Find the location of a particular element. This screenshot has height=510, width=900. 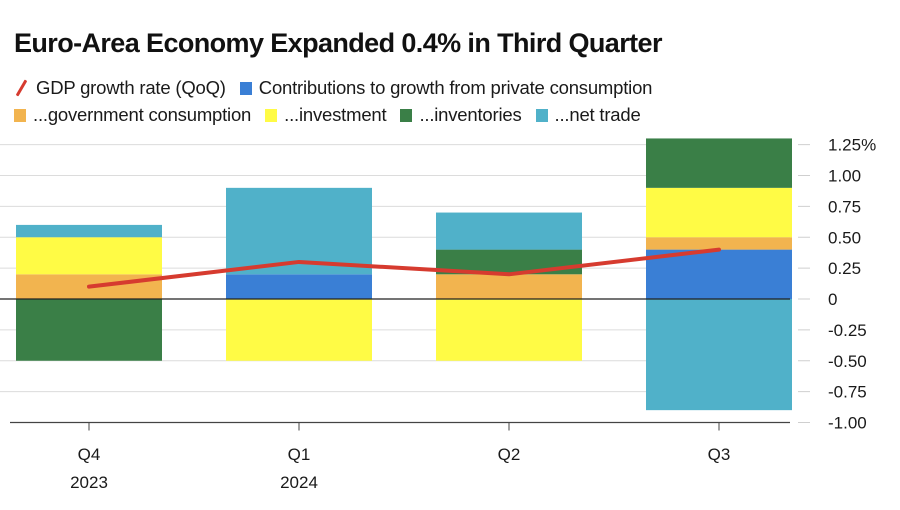

x-tick-label-year: 2024 is located at coordinates (299, 482).